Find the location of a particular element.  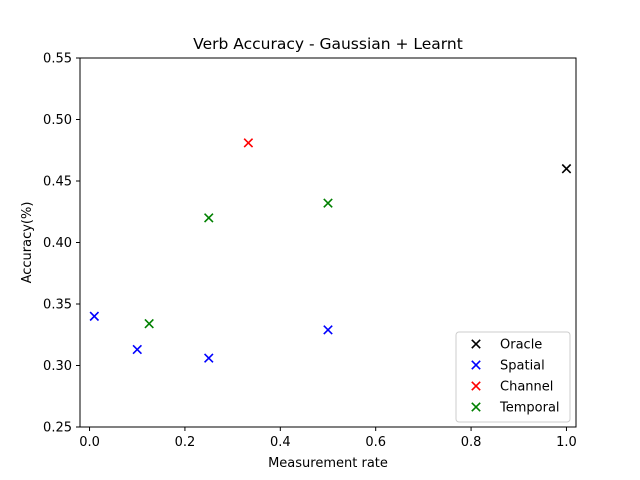

point-channel is located at coordinates (248, 143).